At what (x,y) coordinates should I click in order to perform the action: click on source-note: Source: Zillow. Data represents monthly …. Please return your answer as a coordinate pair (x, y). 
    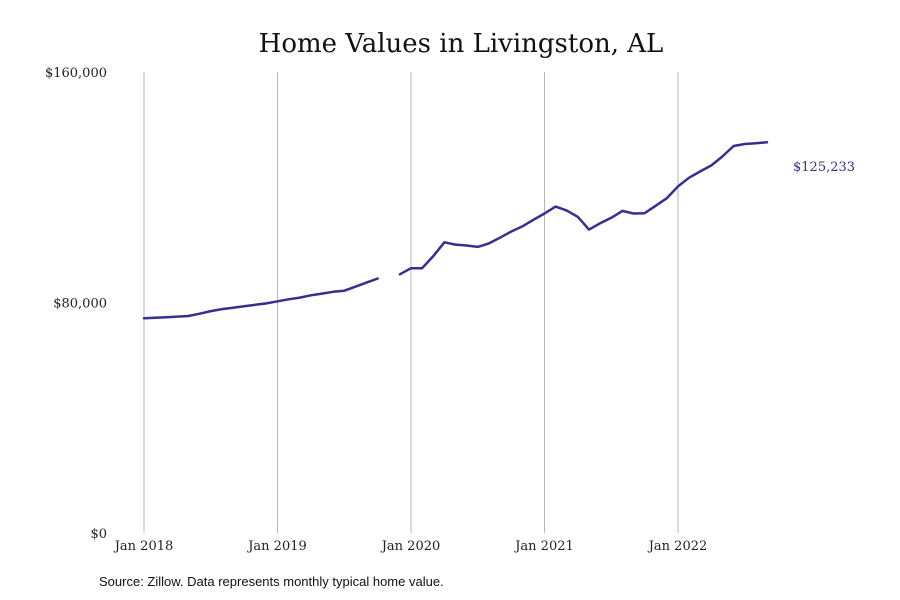
    Looking at the image, I should click on (271, 581).